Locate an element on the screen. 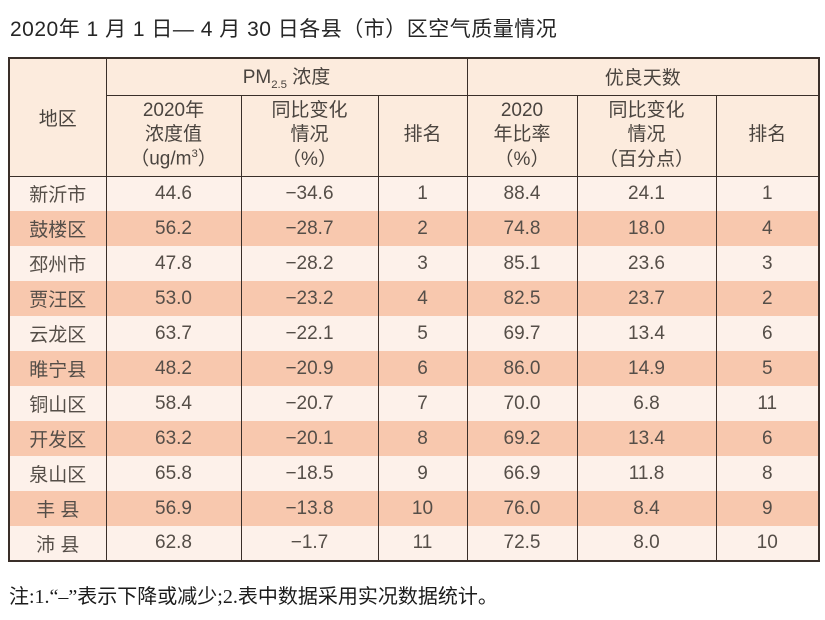 The width and height of the screenshot is (825, 620). page-title: 2020年 1 月 1 日— 4 月 30 日各县（市）区空气质量情况 is located at coordinates (284, 29).